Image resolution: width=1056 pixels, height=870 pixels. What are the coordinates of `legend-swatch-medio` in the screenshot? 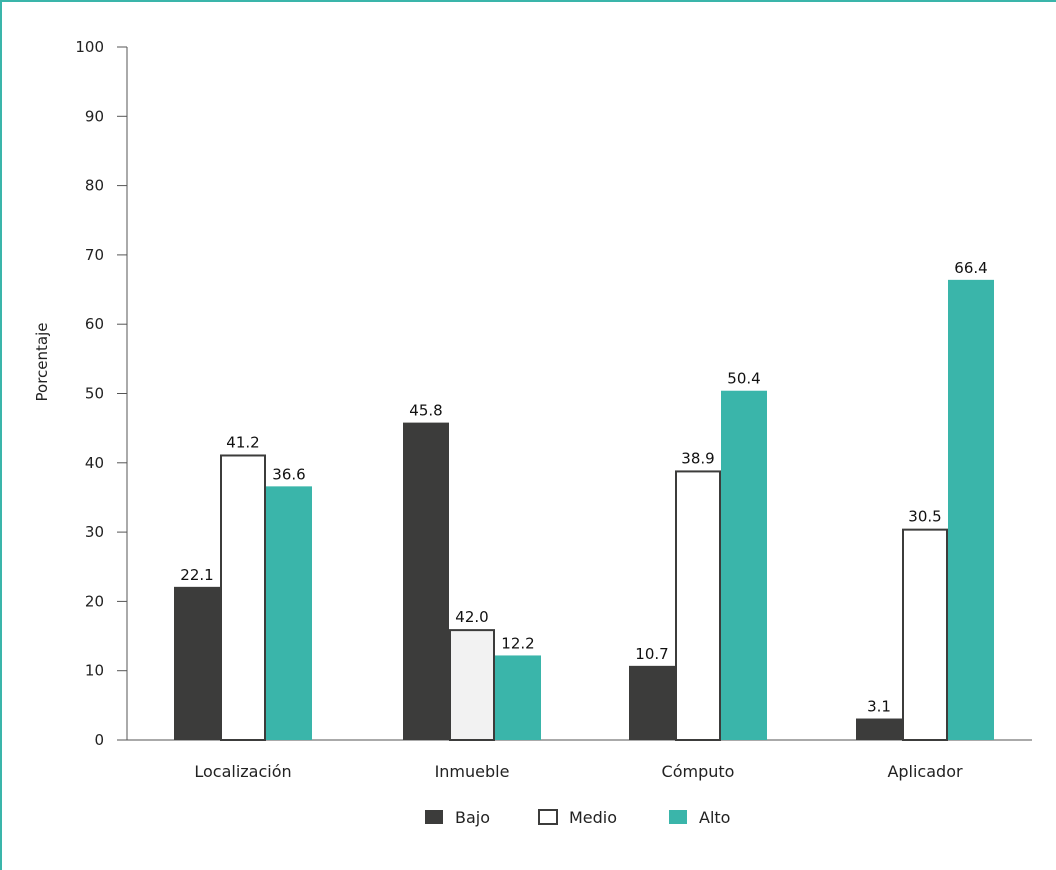 It's located at (548, 817).